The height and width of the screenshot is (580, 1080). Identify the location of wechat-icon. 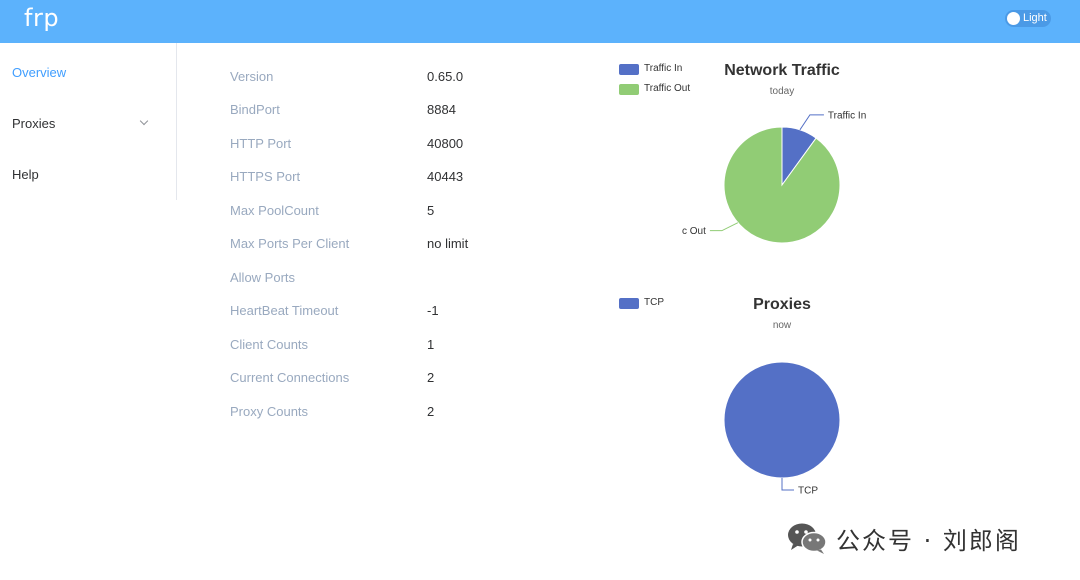
(807, 538).